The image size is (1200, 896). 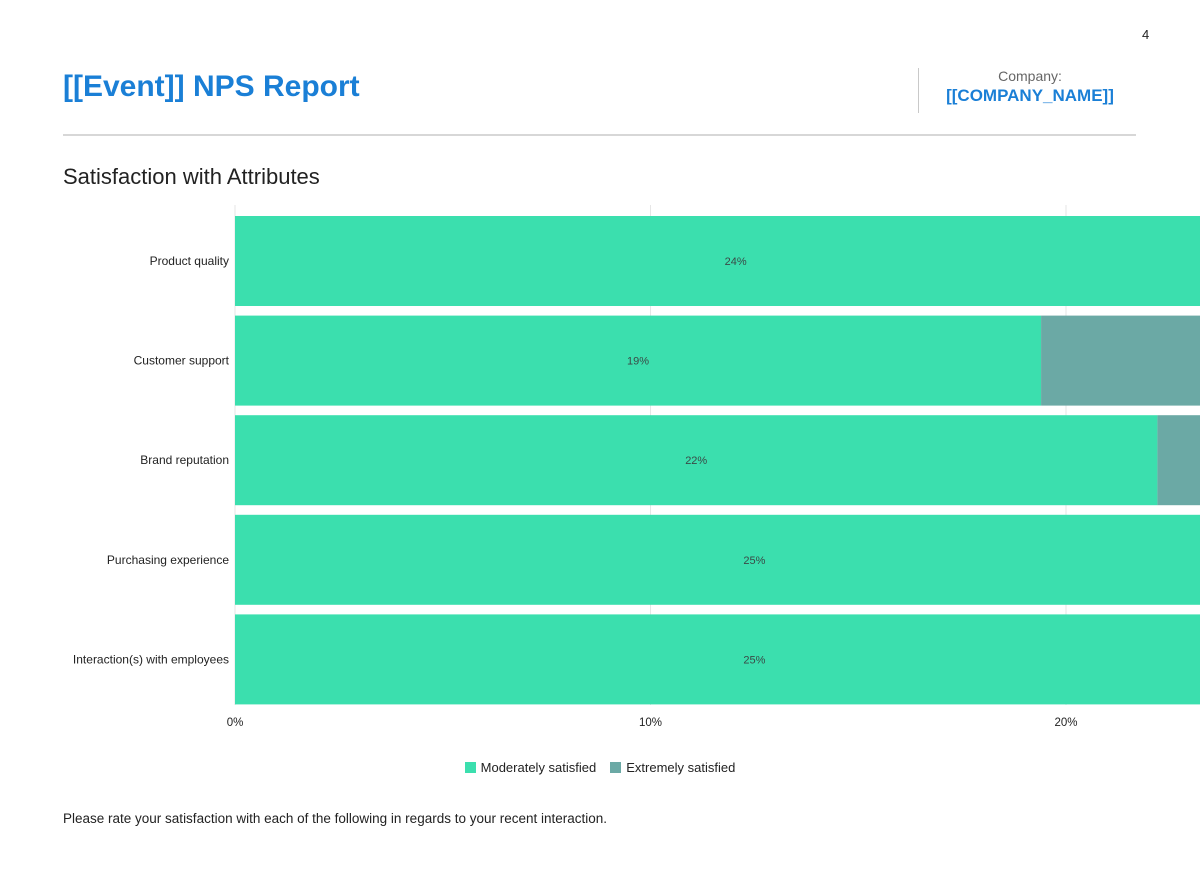 What do you see at coordinates (1030, 76) in the screenshot?
I see `company-label: Company:` at bounding box center [1030, 76].